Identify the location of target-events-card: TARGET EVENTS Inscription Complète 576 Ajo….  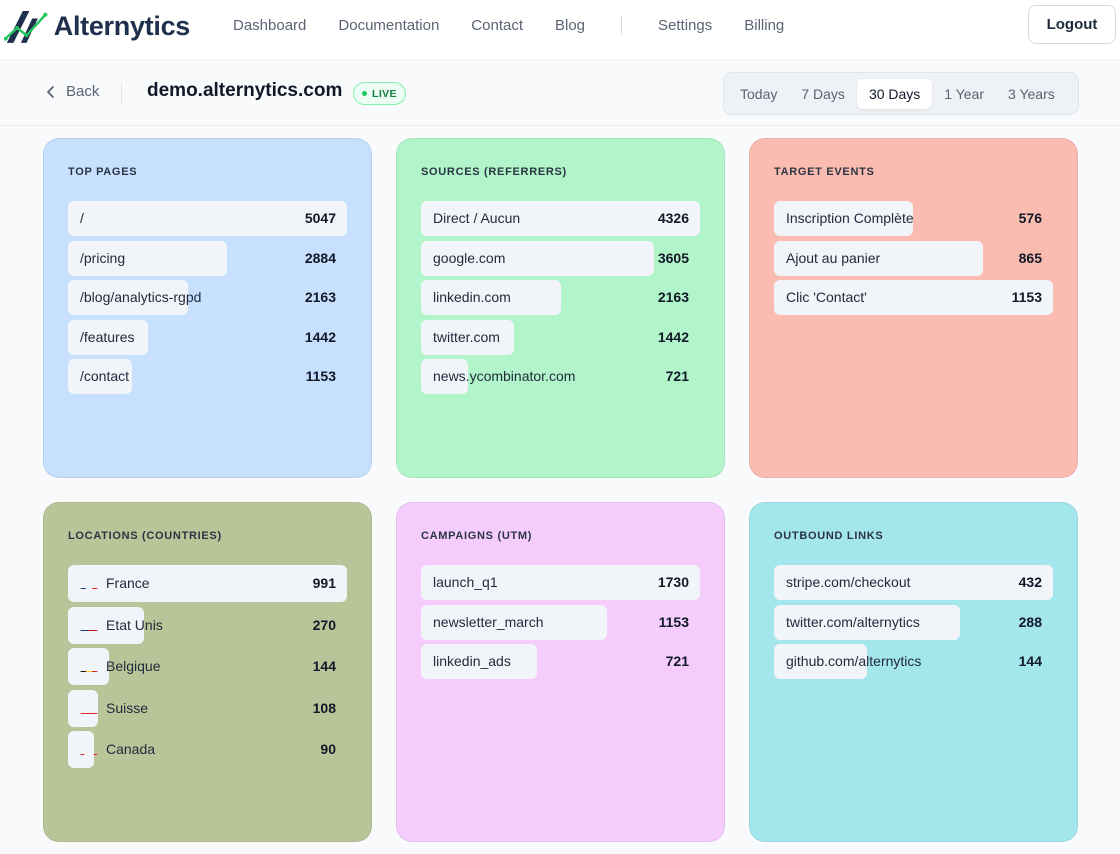
(913, 308).